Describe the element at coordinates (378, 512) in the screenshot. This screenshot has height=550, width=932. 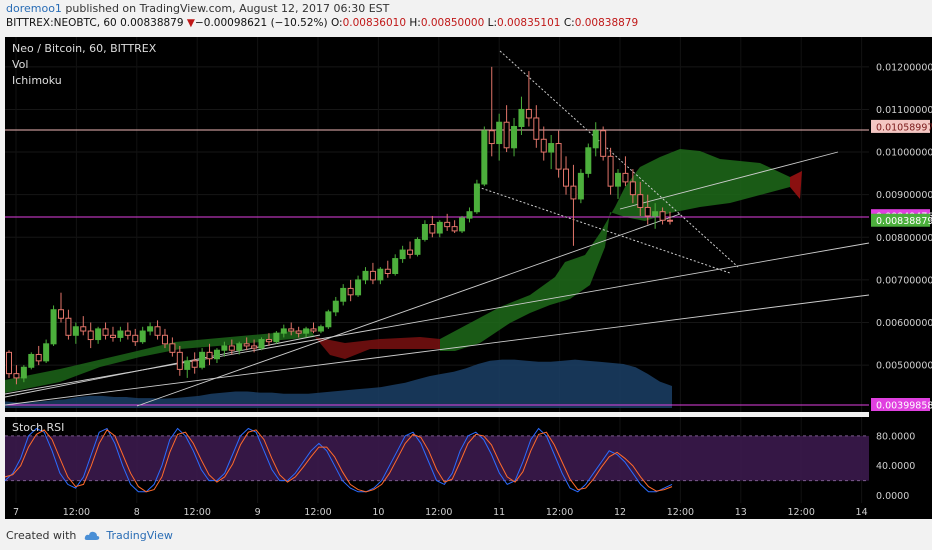
I see `x-tick-label: 10` at that location.